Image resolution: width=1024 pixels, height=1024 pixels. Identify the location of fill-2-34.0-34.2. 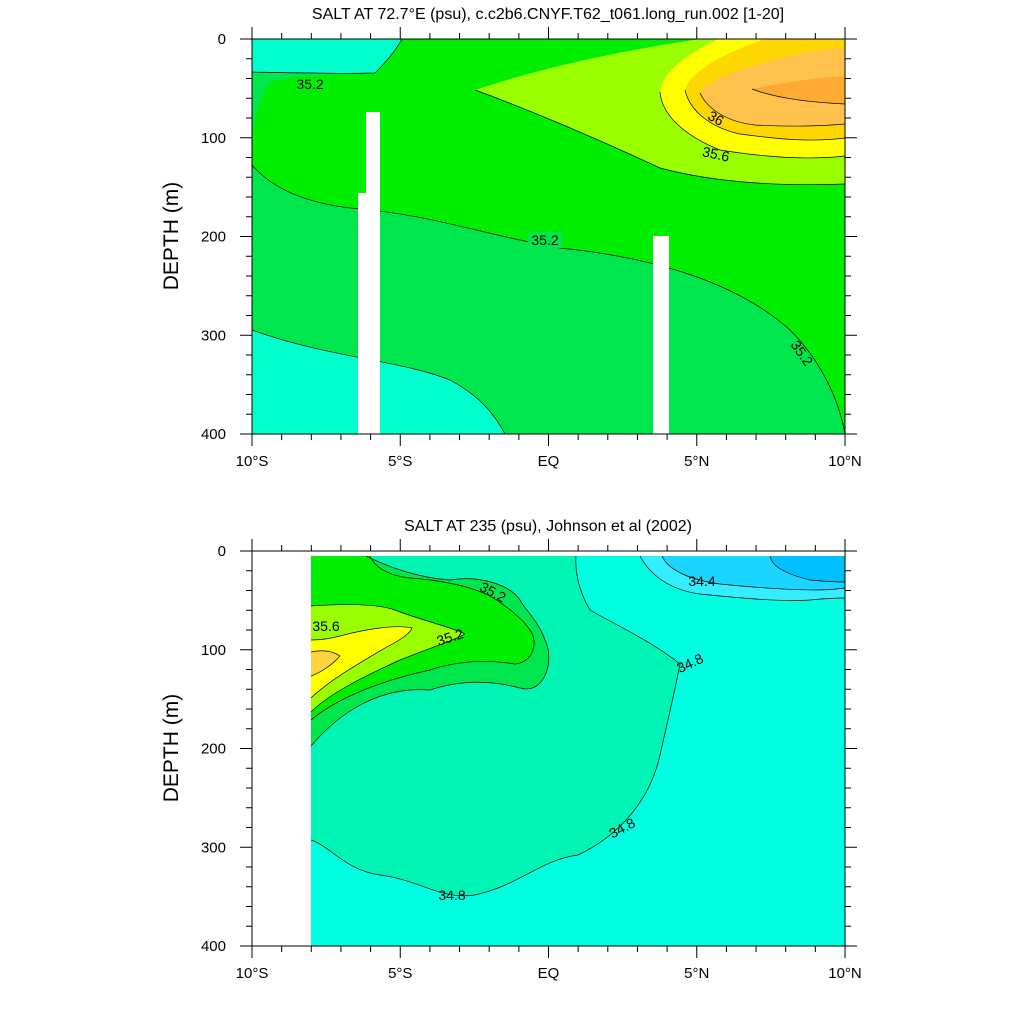
(807, 569).